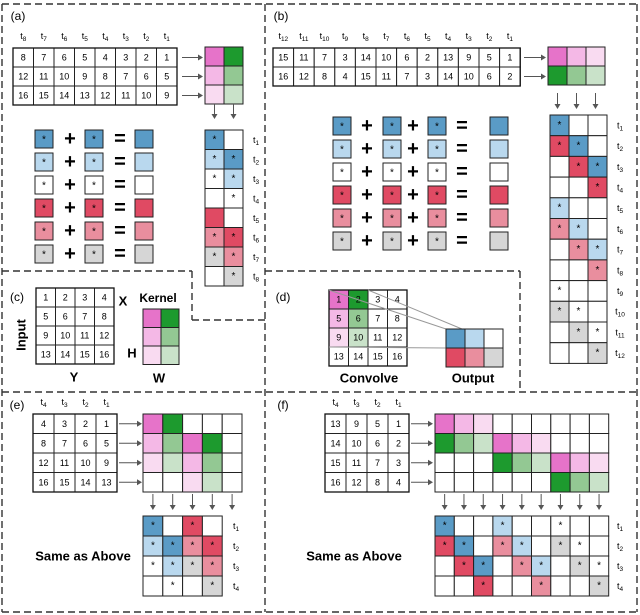  What do you see at coordinates (74, 377) in the screenshot?
I see `y-axis-label: Y` at bounding box center [74, 377].